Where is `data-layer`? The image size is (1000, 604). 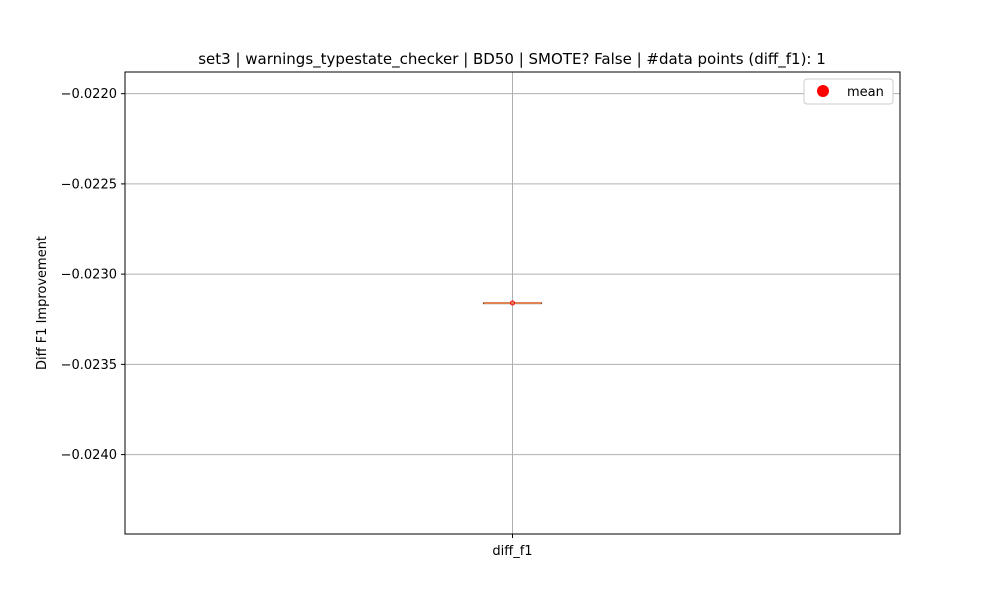
data-layer is located at coordinates (512, 303).